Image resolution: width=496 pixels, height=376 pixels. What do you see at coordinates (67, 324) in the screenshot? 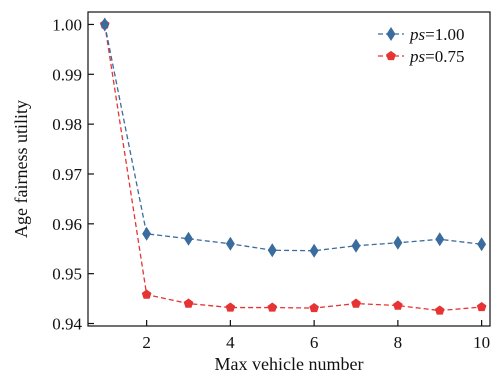
I see `y-tick-label: 0.94` at bounding box center [67, 324].